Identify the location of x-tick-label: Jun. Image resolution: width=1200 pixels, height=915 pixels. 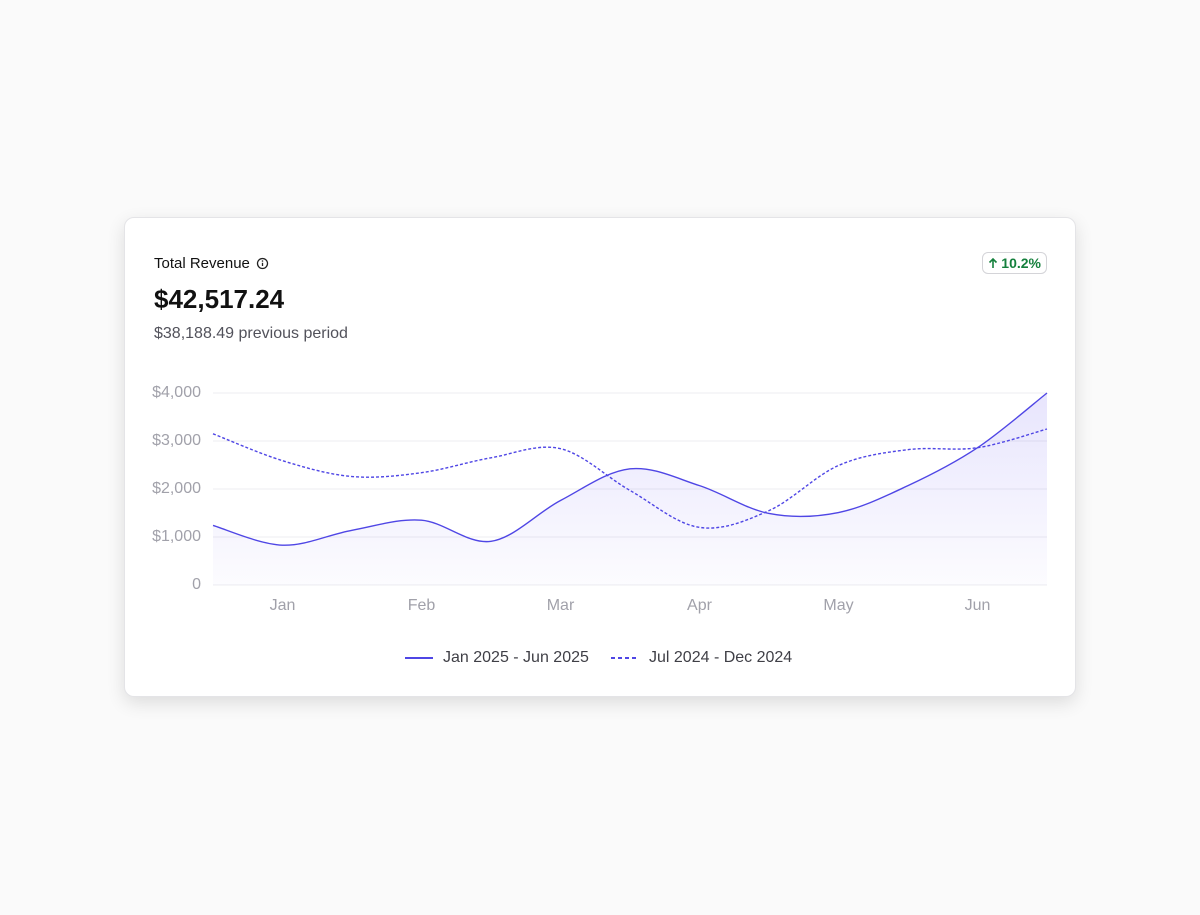
(978, 605).